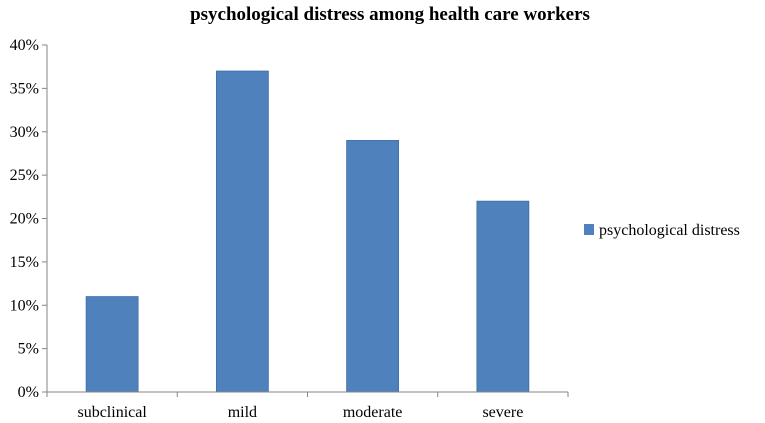 The image size is (765, 423). Describe the element at coordinates (24, 88) in the screenshot. I see `y-tick-label: 35%` at that location.